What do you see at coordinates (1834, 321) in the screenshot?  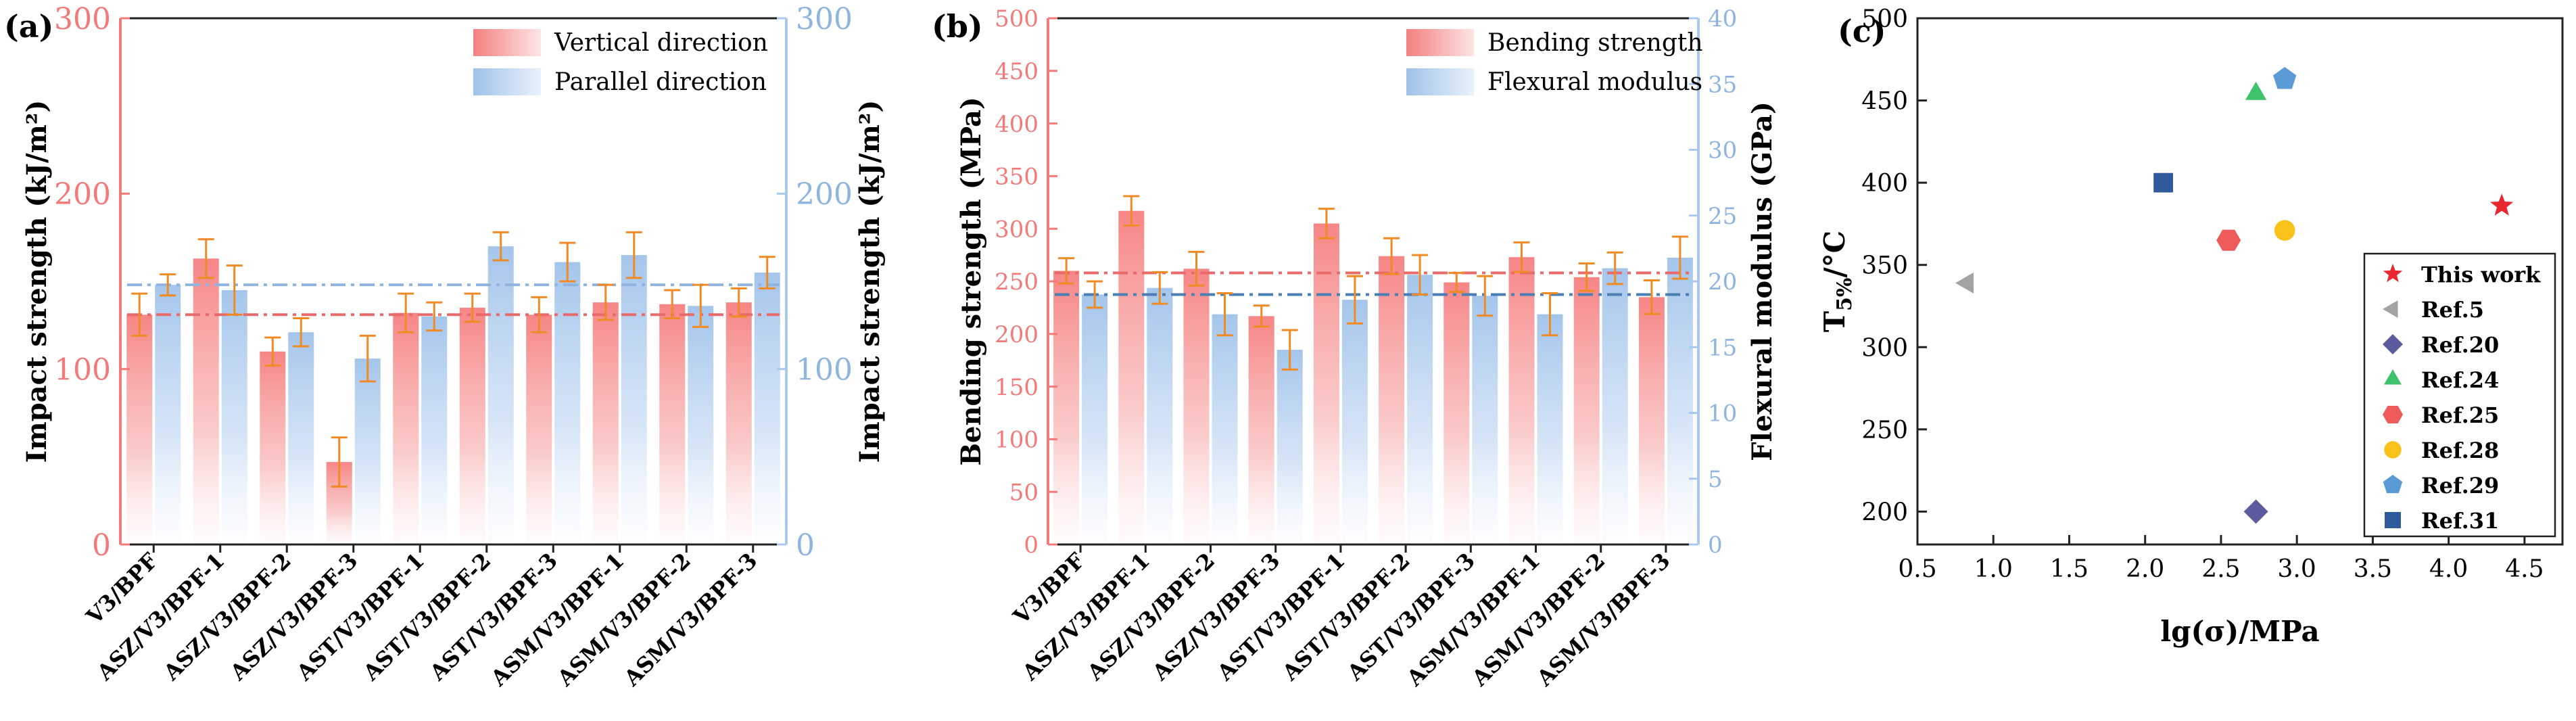 I see `y-axis-title-main: T` at bounding box center [1834, 321].